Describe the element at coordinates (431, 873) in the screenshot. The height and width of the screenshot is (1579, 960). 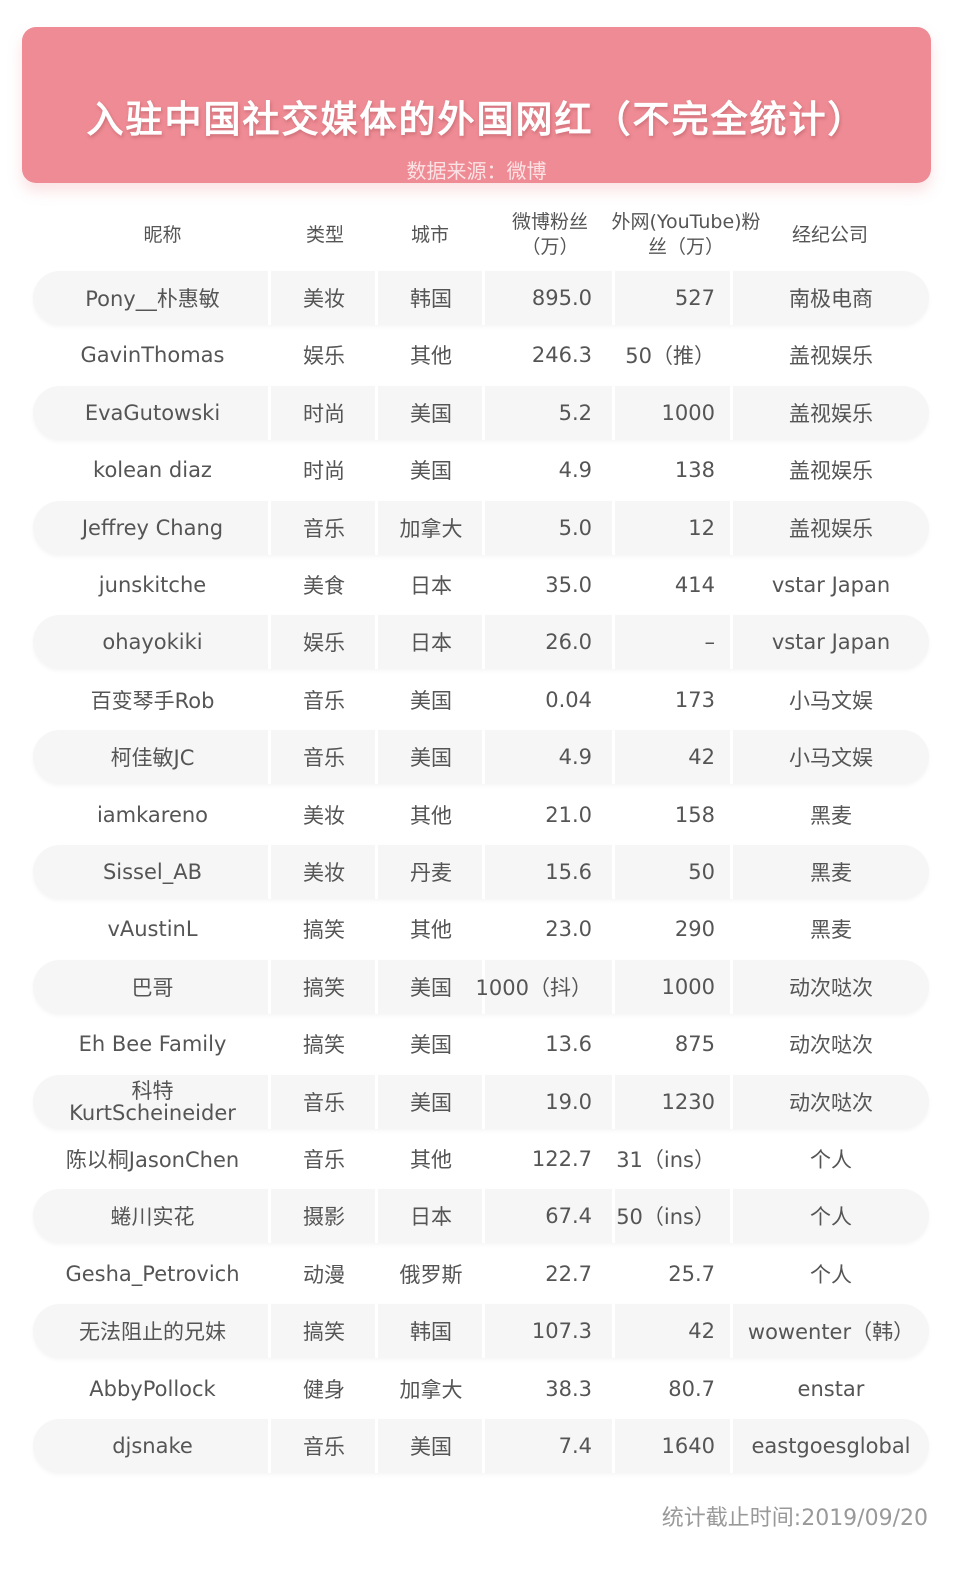
I see `city-cell: 丹麦` at that location.